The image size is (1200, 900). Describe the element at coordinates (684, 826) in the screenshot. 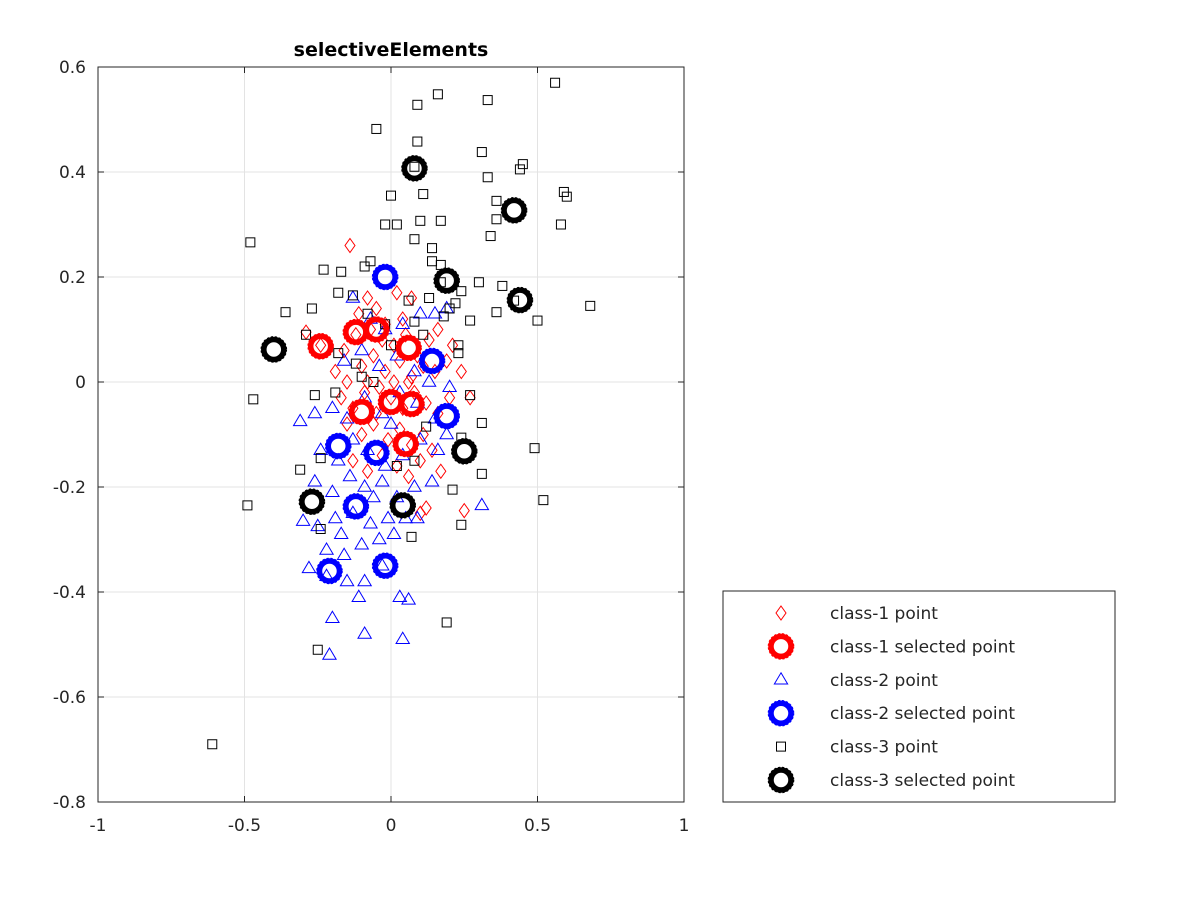

I see `x-tick-label: 1` at that location.